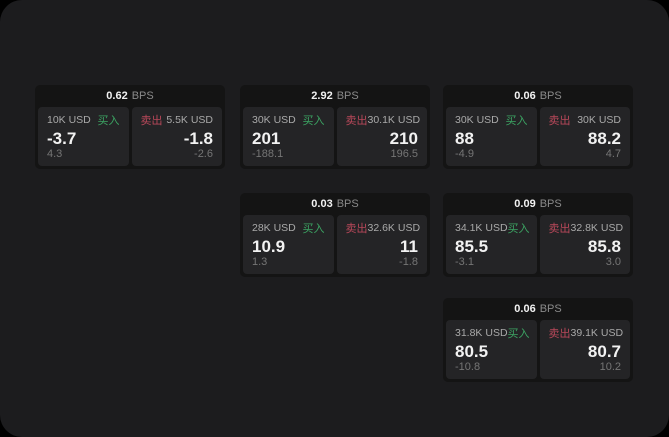 The height and width of the screenshot is (437, 669). What do you see at coordinates (83, 136) in the screenshot?
I see `buy-panel: 10K USD 买入 -3.7 4.3` at bounding box center [83, 136].